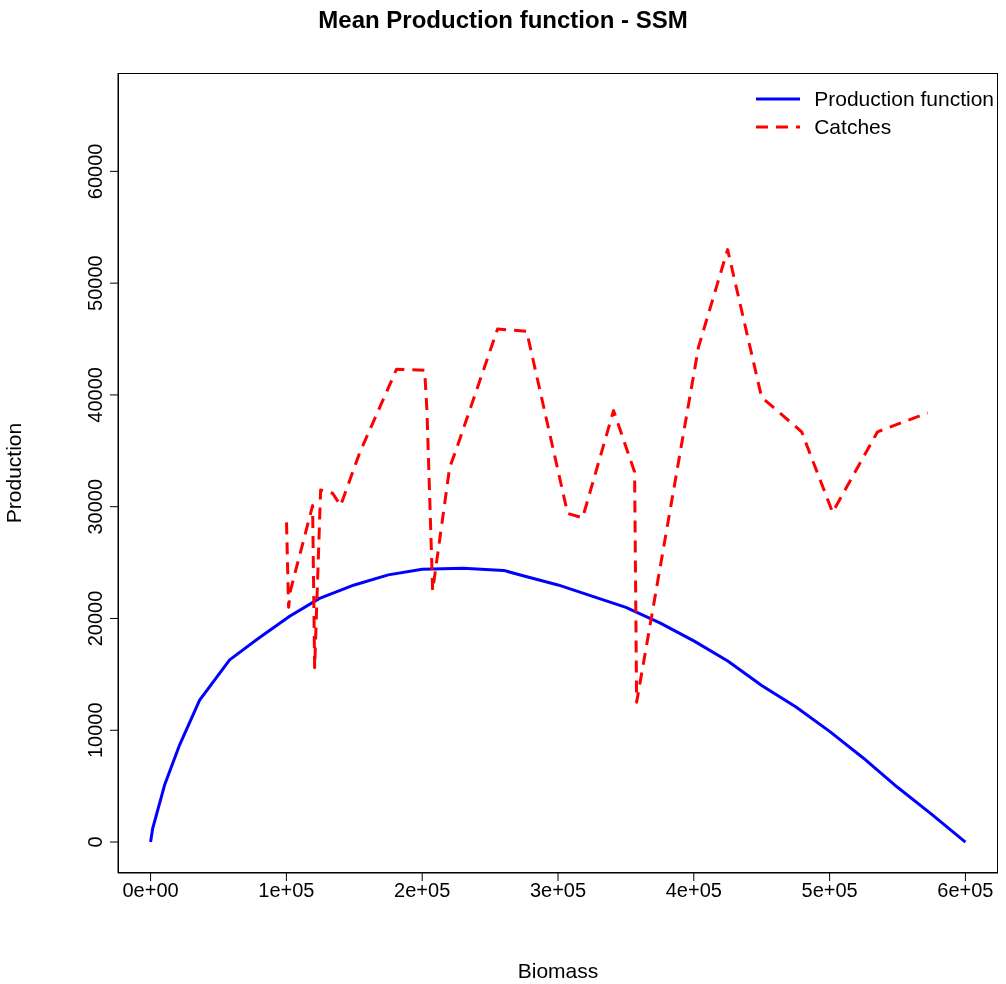 The image size is (1006, 984). Describe the element at coordinates (286, 890) in the screenshot. I see `x-tick-label: 1e+05` at that location.